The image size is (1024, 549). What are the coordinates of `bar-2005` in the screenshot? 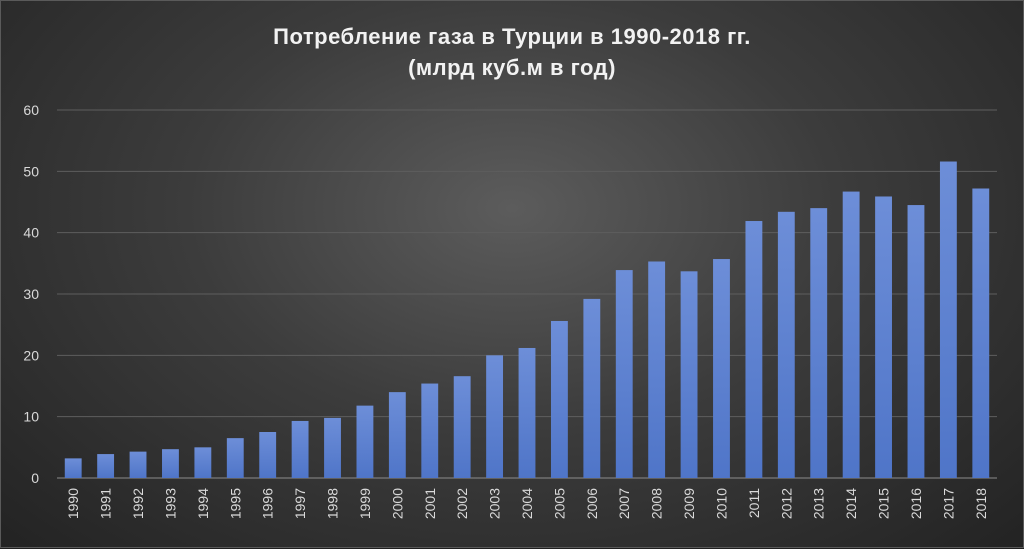 It's located at (559, 399).